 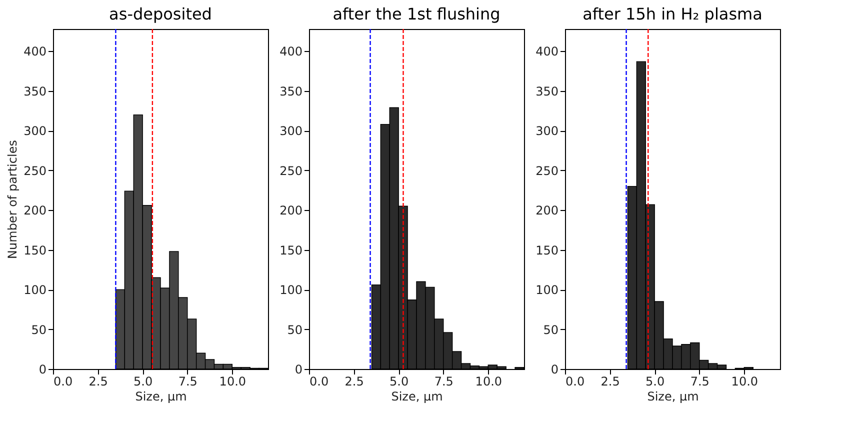 I want to click on y-axis-title: Number of particles, so click(x=13, y=199).